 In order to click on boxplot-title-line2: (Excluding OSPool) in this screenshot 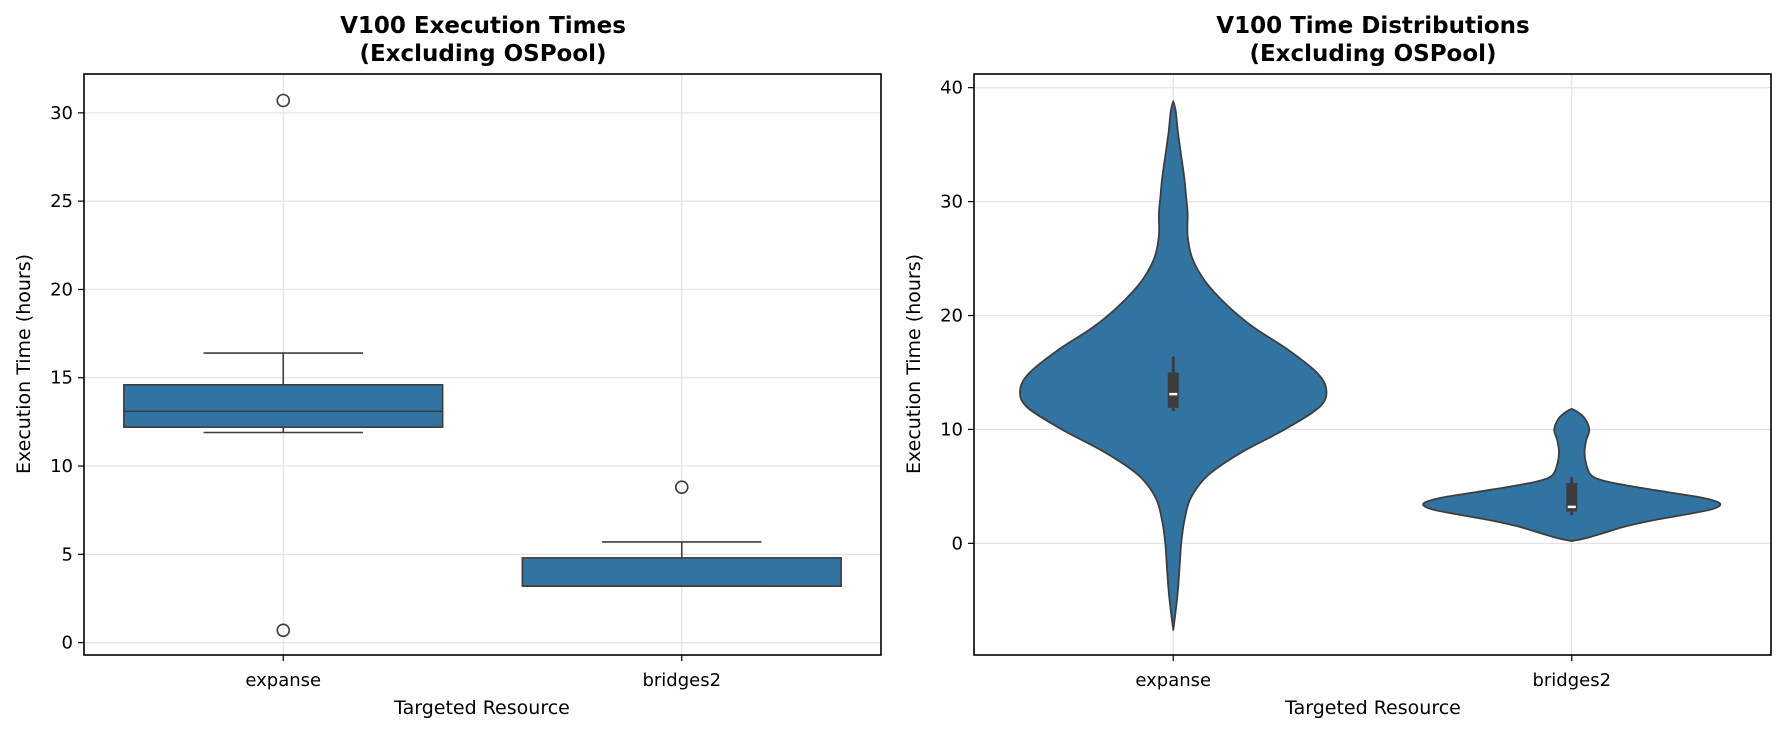, I will do `click(482, 54)`.